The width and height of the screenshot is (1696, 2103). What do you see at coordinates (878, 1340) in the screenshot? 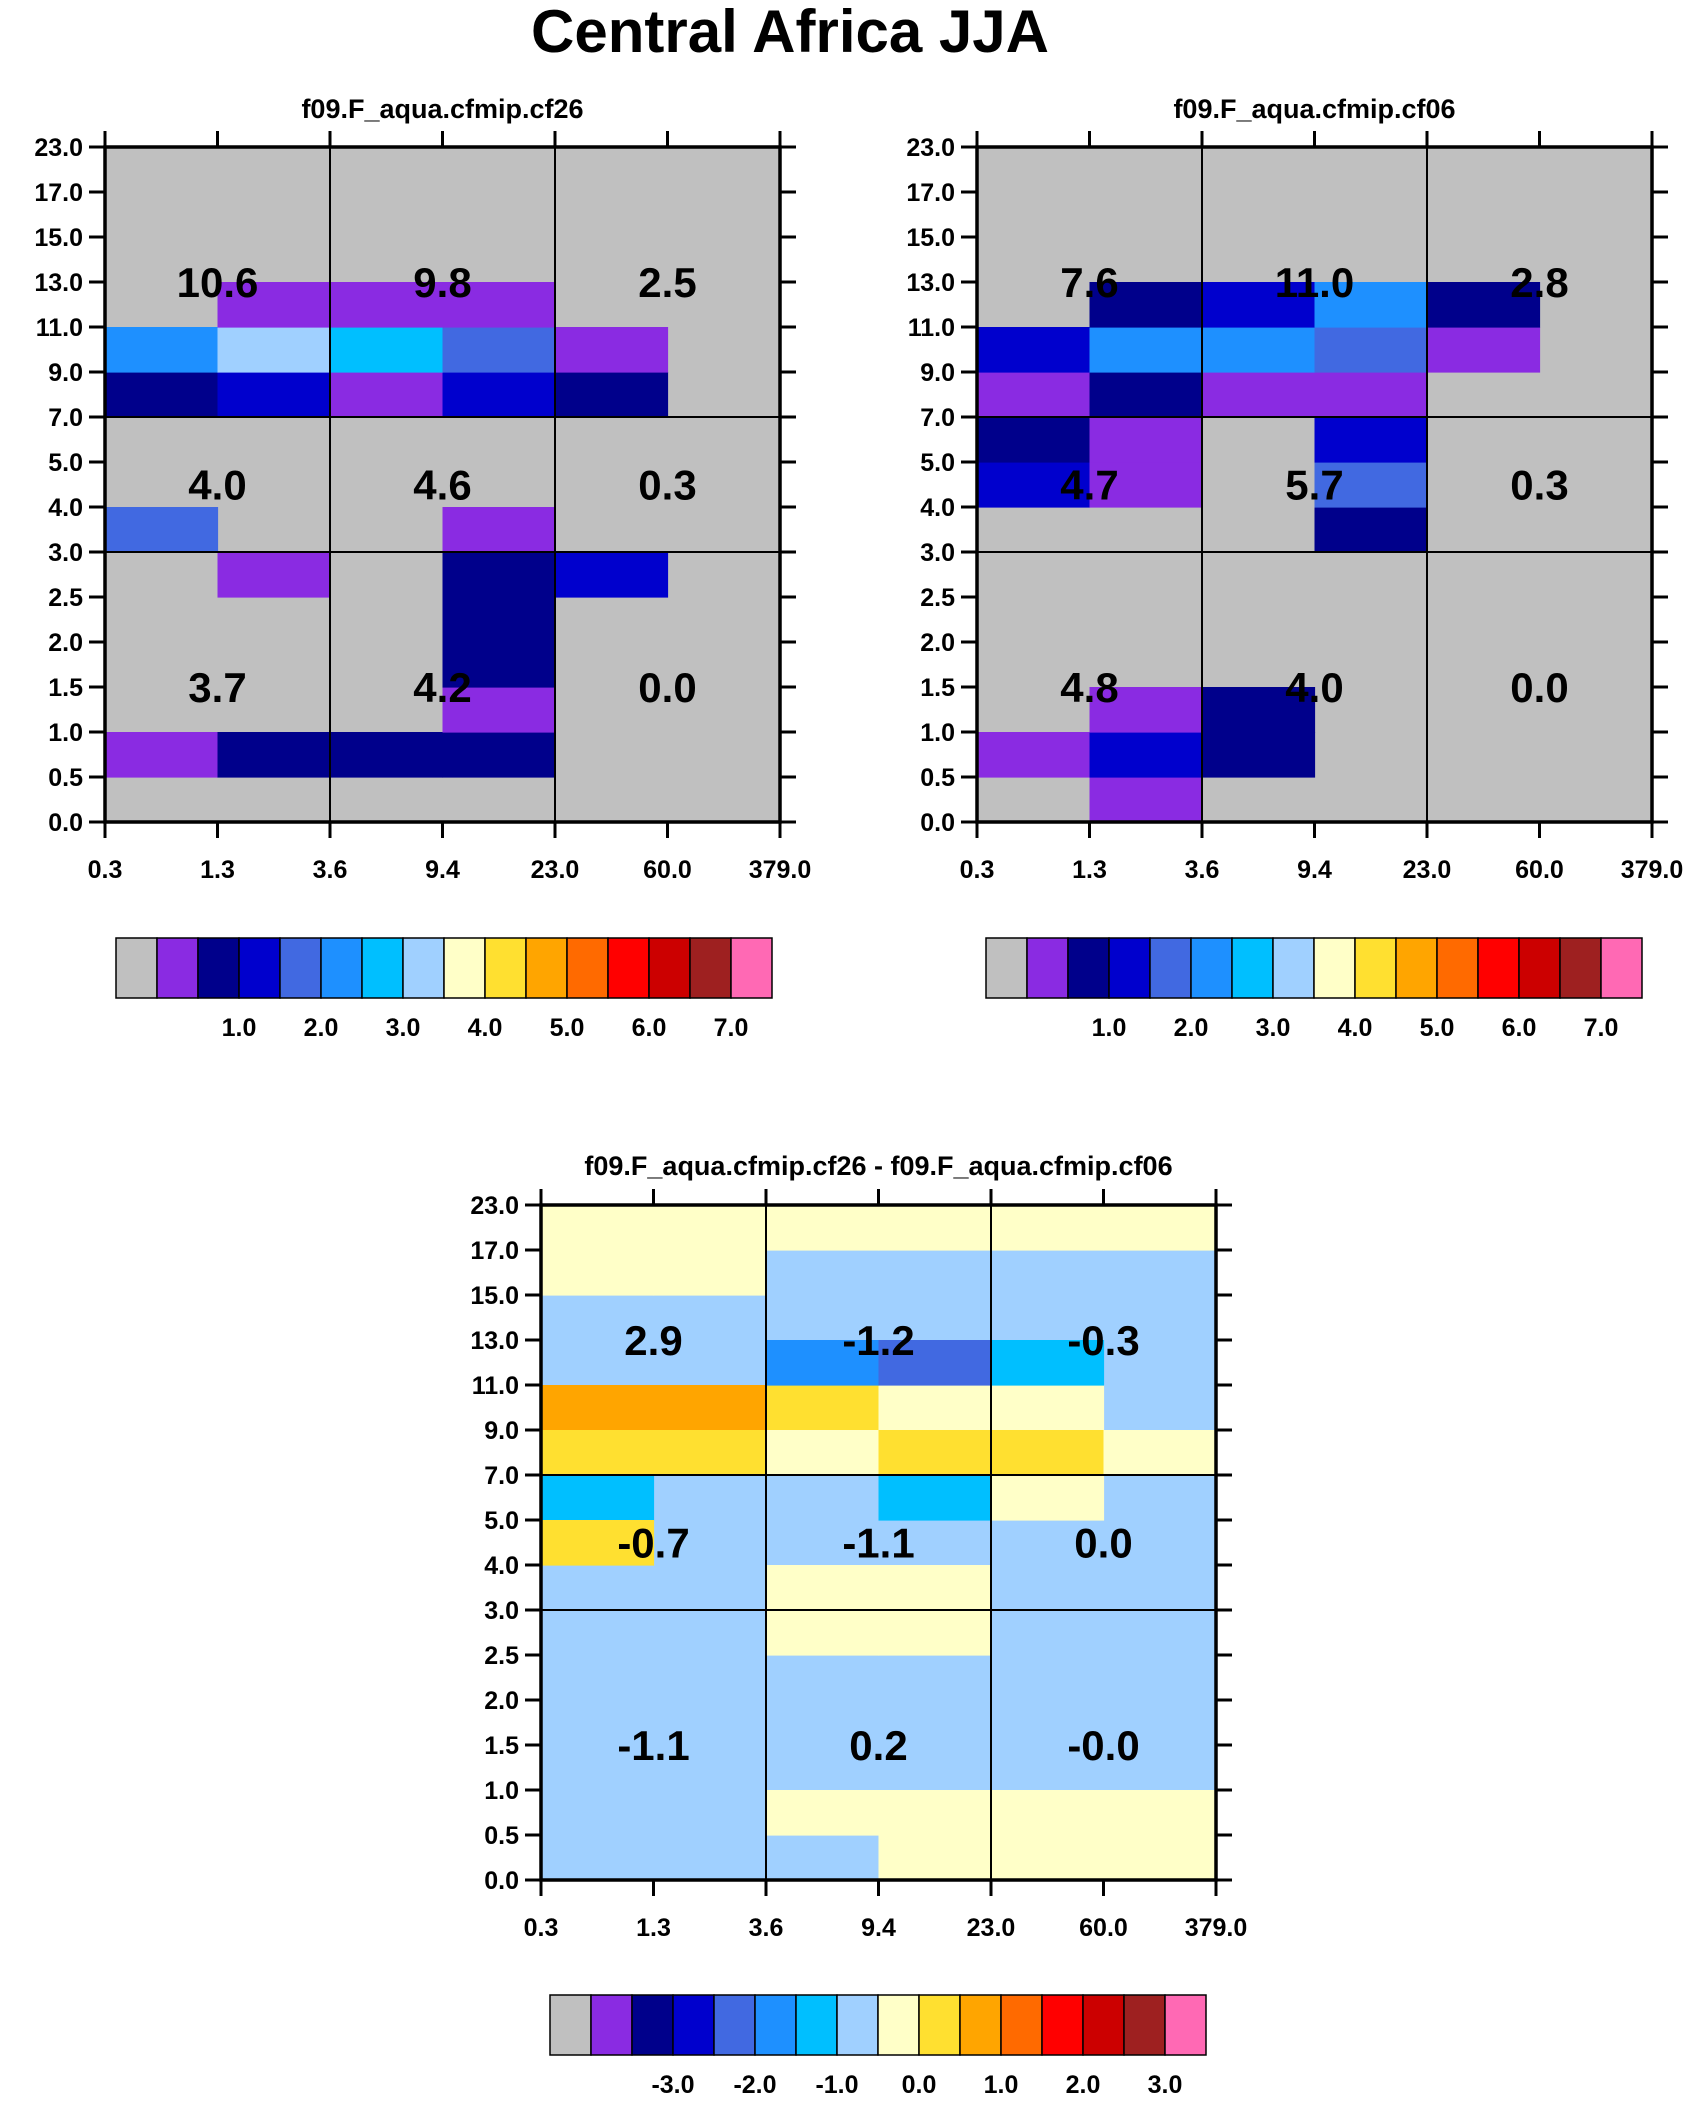
I see `group-value-label: -1.2` at bounding box center [878, 1340].